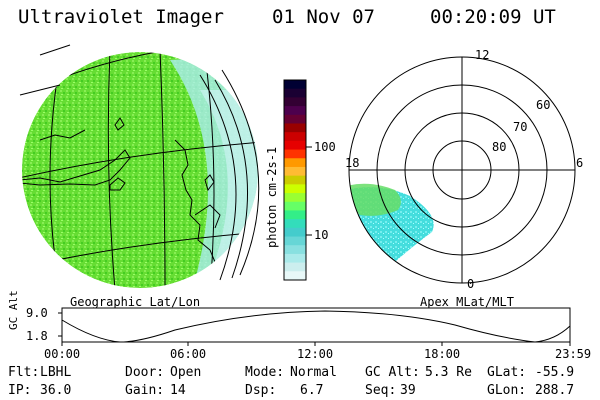 The width and height of the screenshot is (600, 400). Describe the element at coordinates (493, 17) in the screenshot. I see `time-label: 00:20:09 UT` at that location.